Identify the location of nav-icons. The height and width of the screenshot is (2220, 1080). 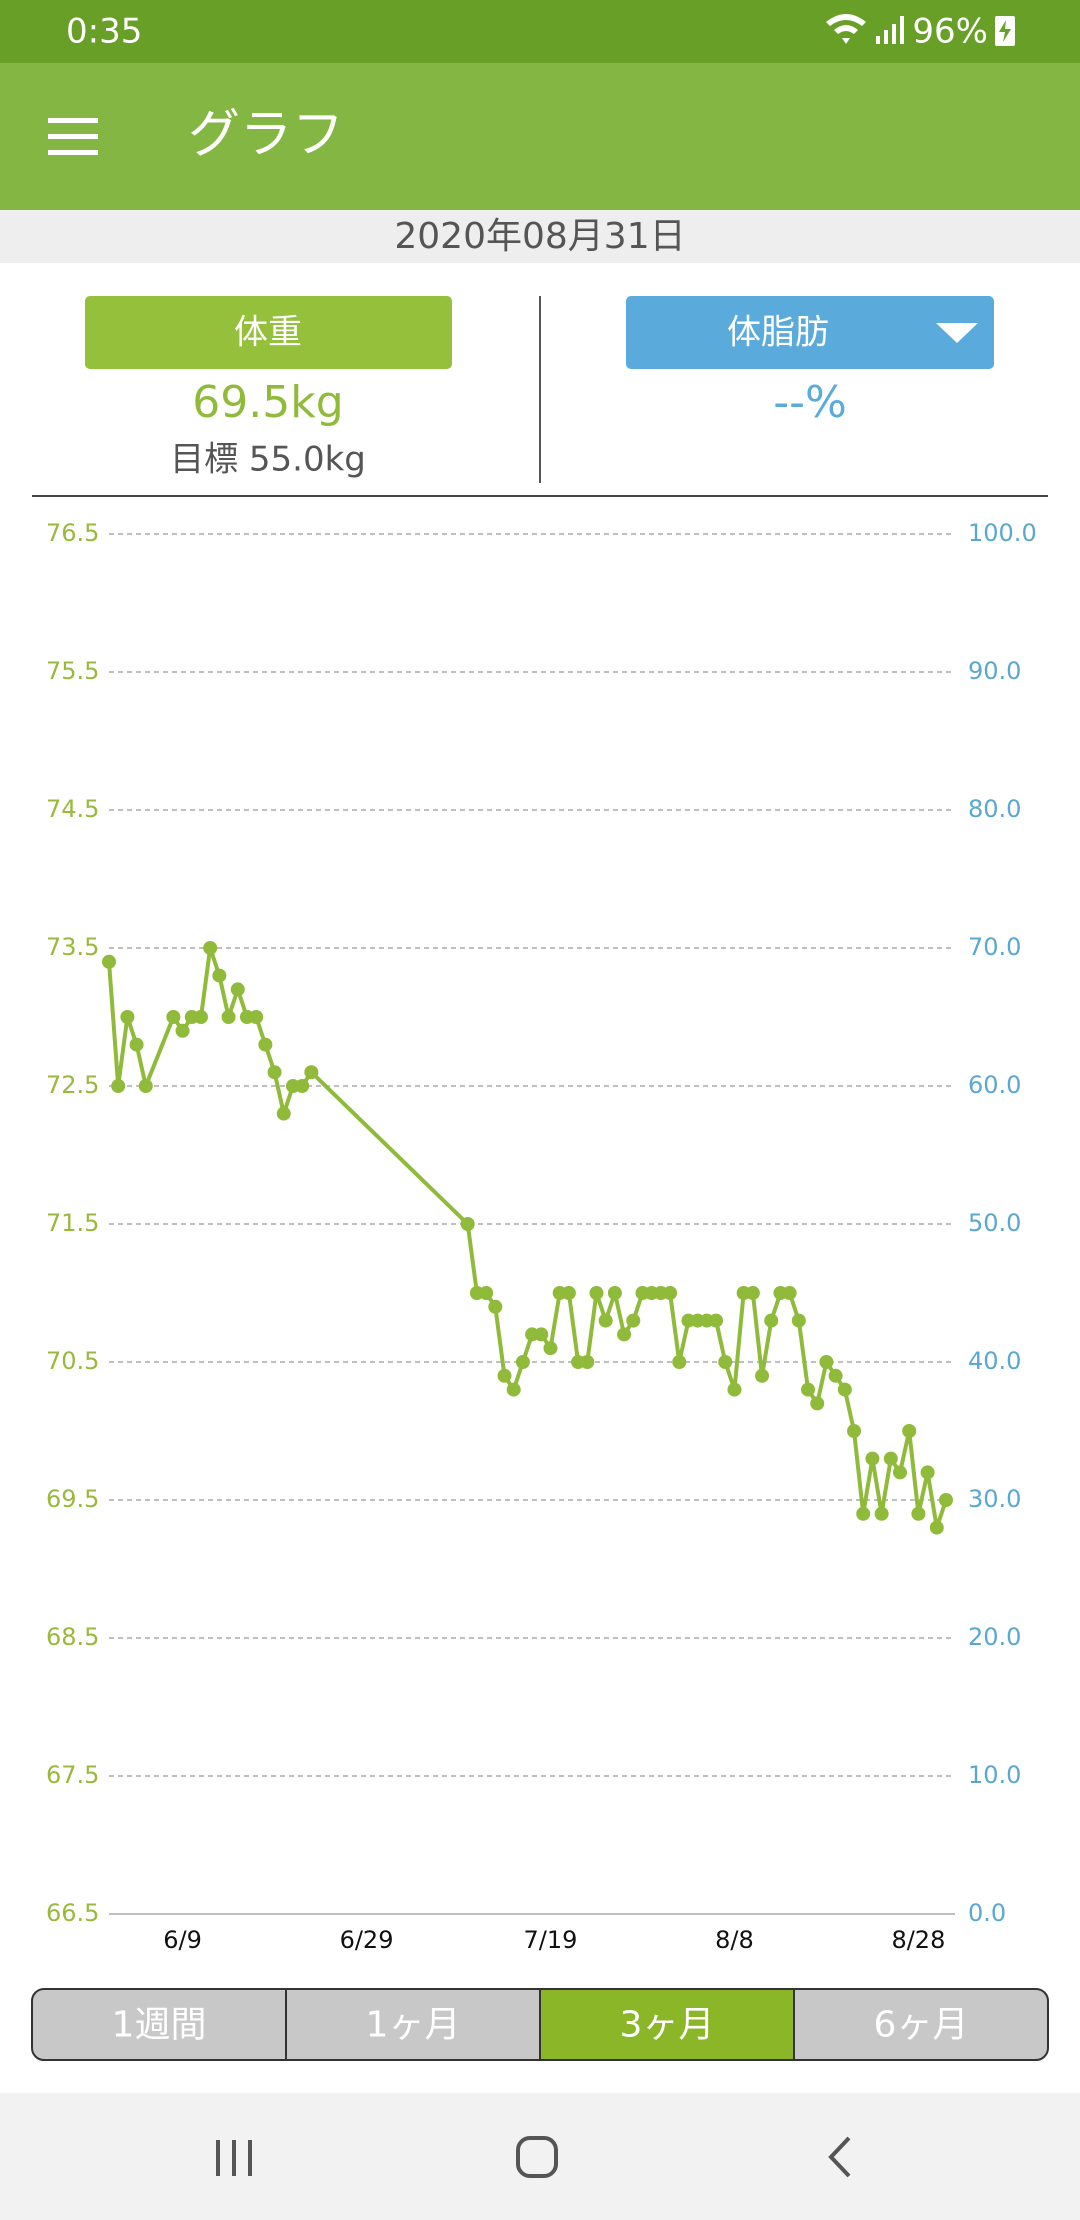
(533, 2157).